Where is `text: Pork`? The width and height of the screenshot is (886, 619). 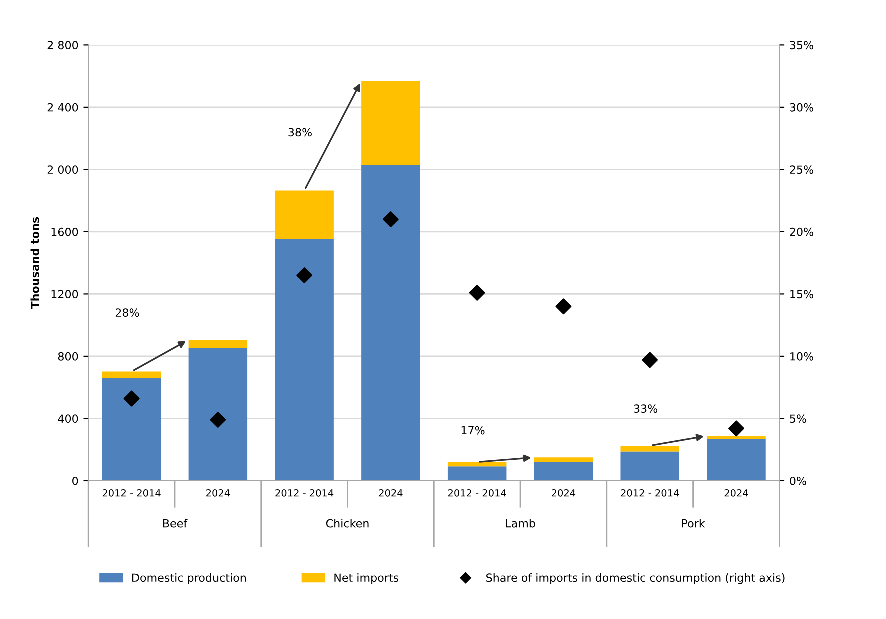 text: Pork is located at coordinates (694, 523).